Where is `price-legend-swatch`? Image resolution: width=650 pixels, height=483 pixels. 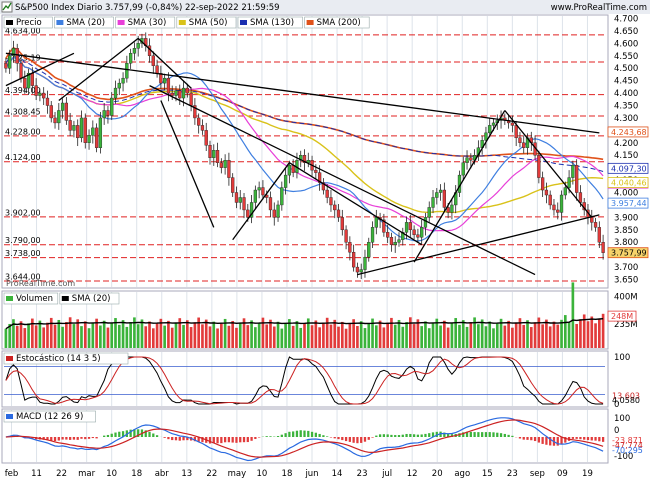
price-legend-swatch is located at coordinates (243, 22).